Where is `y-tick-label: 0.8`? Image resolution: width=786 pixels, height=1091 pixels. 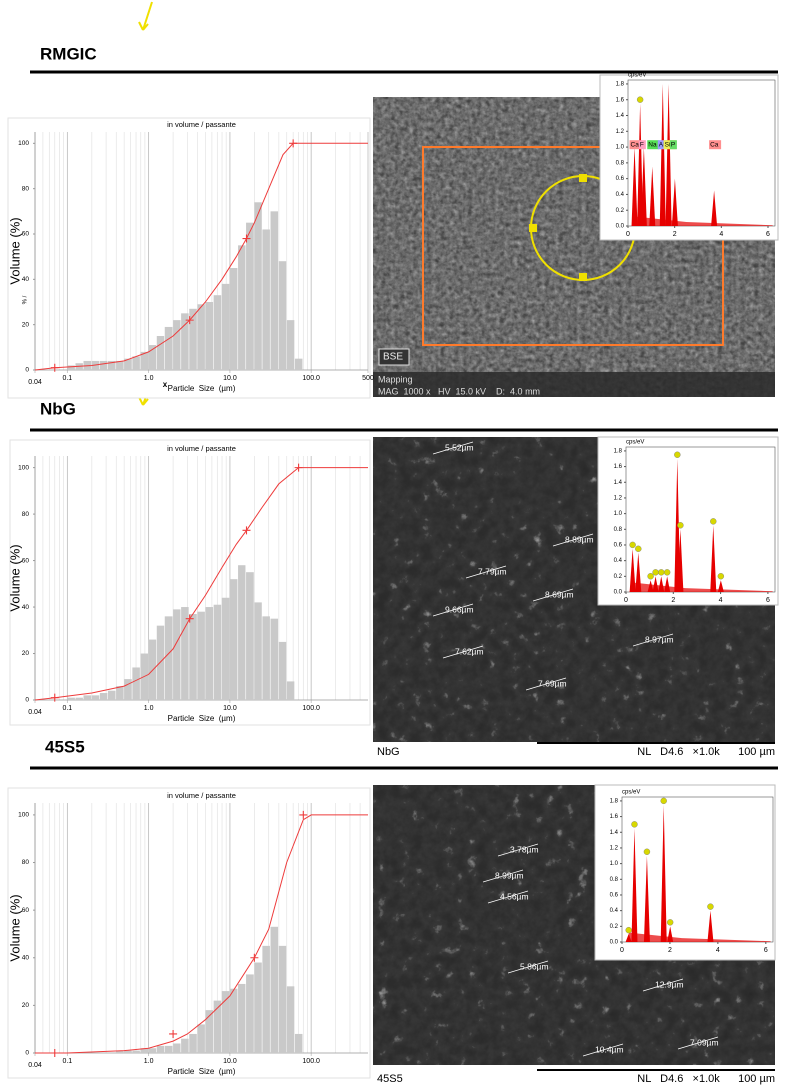 y-tick-label: 0.8 is located at coordinates (614, 880).